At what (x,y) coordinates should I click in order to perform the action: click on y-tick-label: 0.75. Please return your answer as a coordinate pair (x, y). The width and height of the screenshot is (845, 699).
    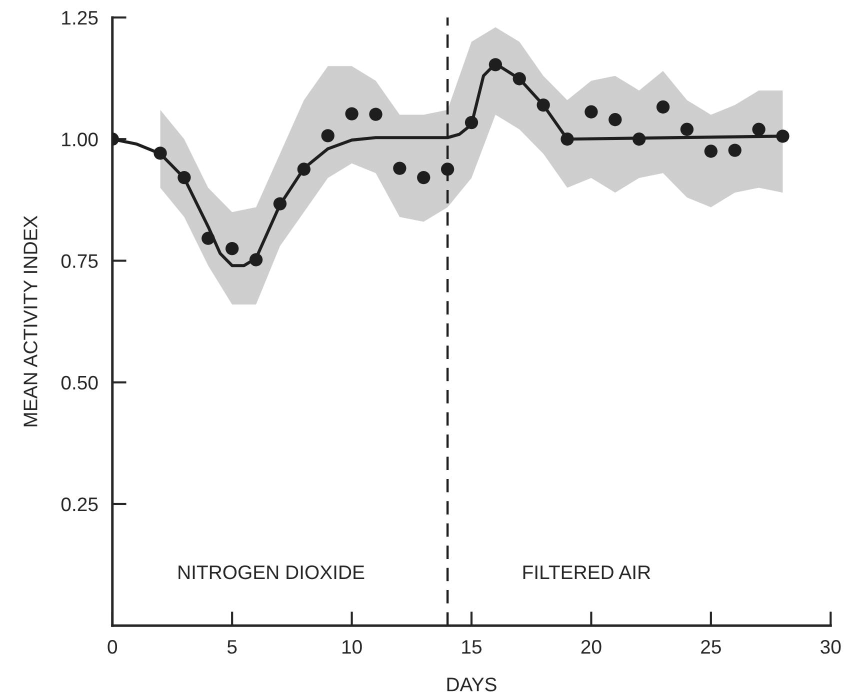
    Looking at the image, I should click on (79, 261).